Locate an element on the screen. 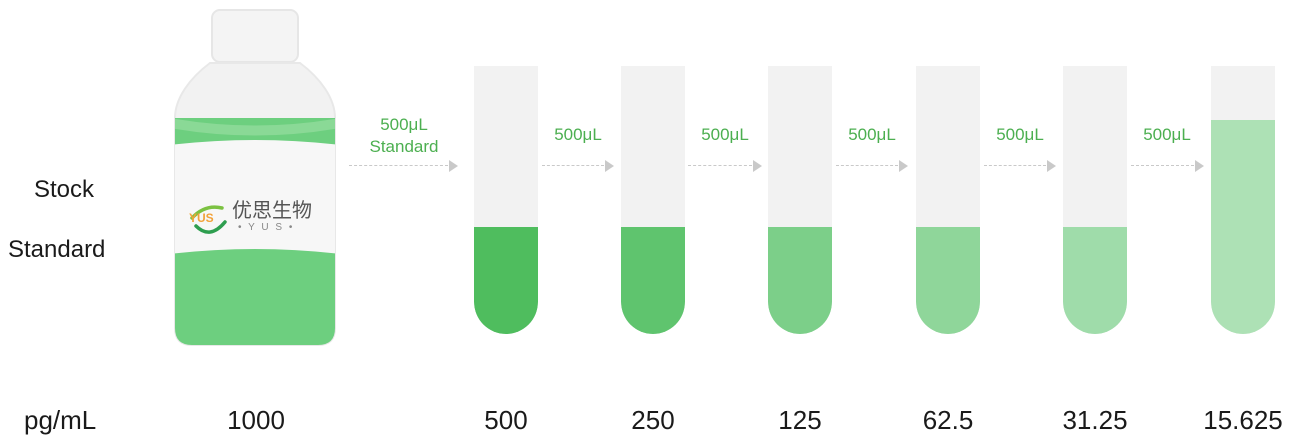 Image resolution: width=1293 pixels, height=437 pixels. yus-logo-icon: YUS is located at coordinates (208, 219).